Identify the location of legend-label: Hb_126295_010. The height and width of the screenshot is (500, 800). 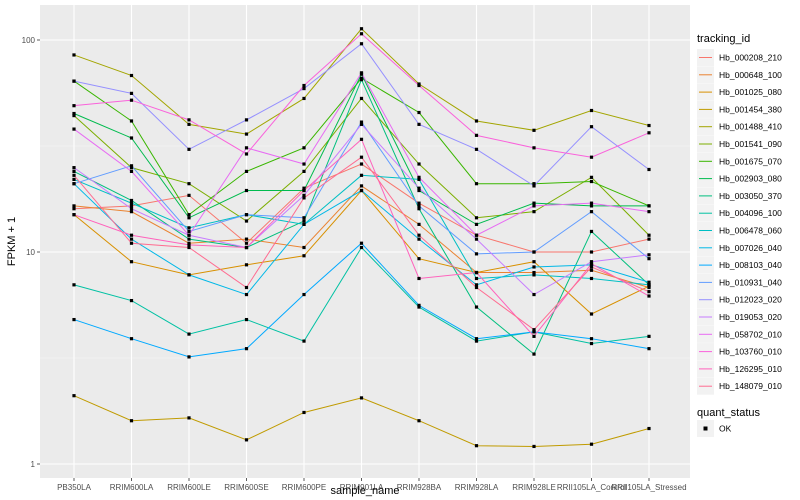
(750, 369).